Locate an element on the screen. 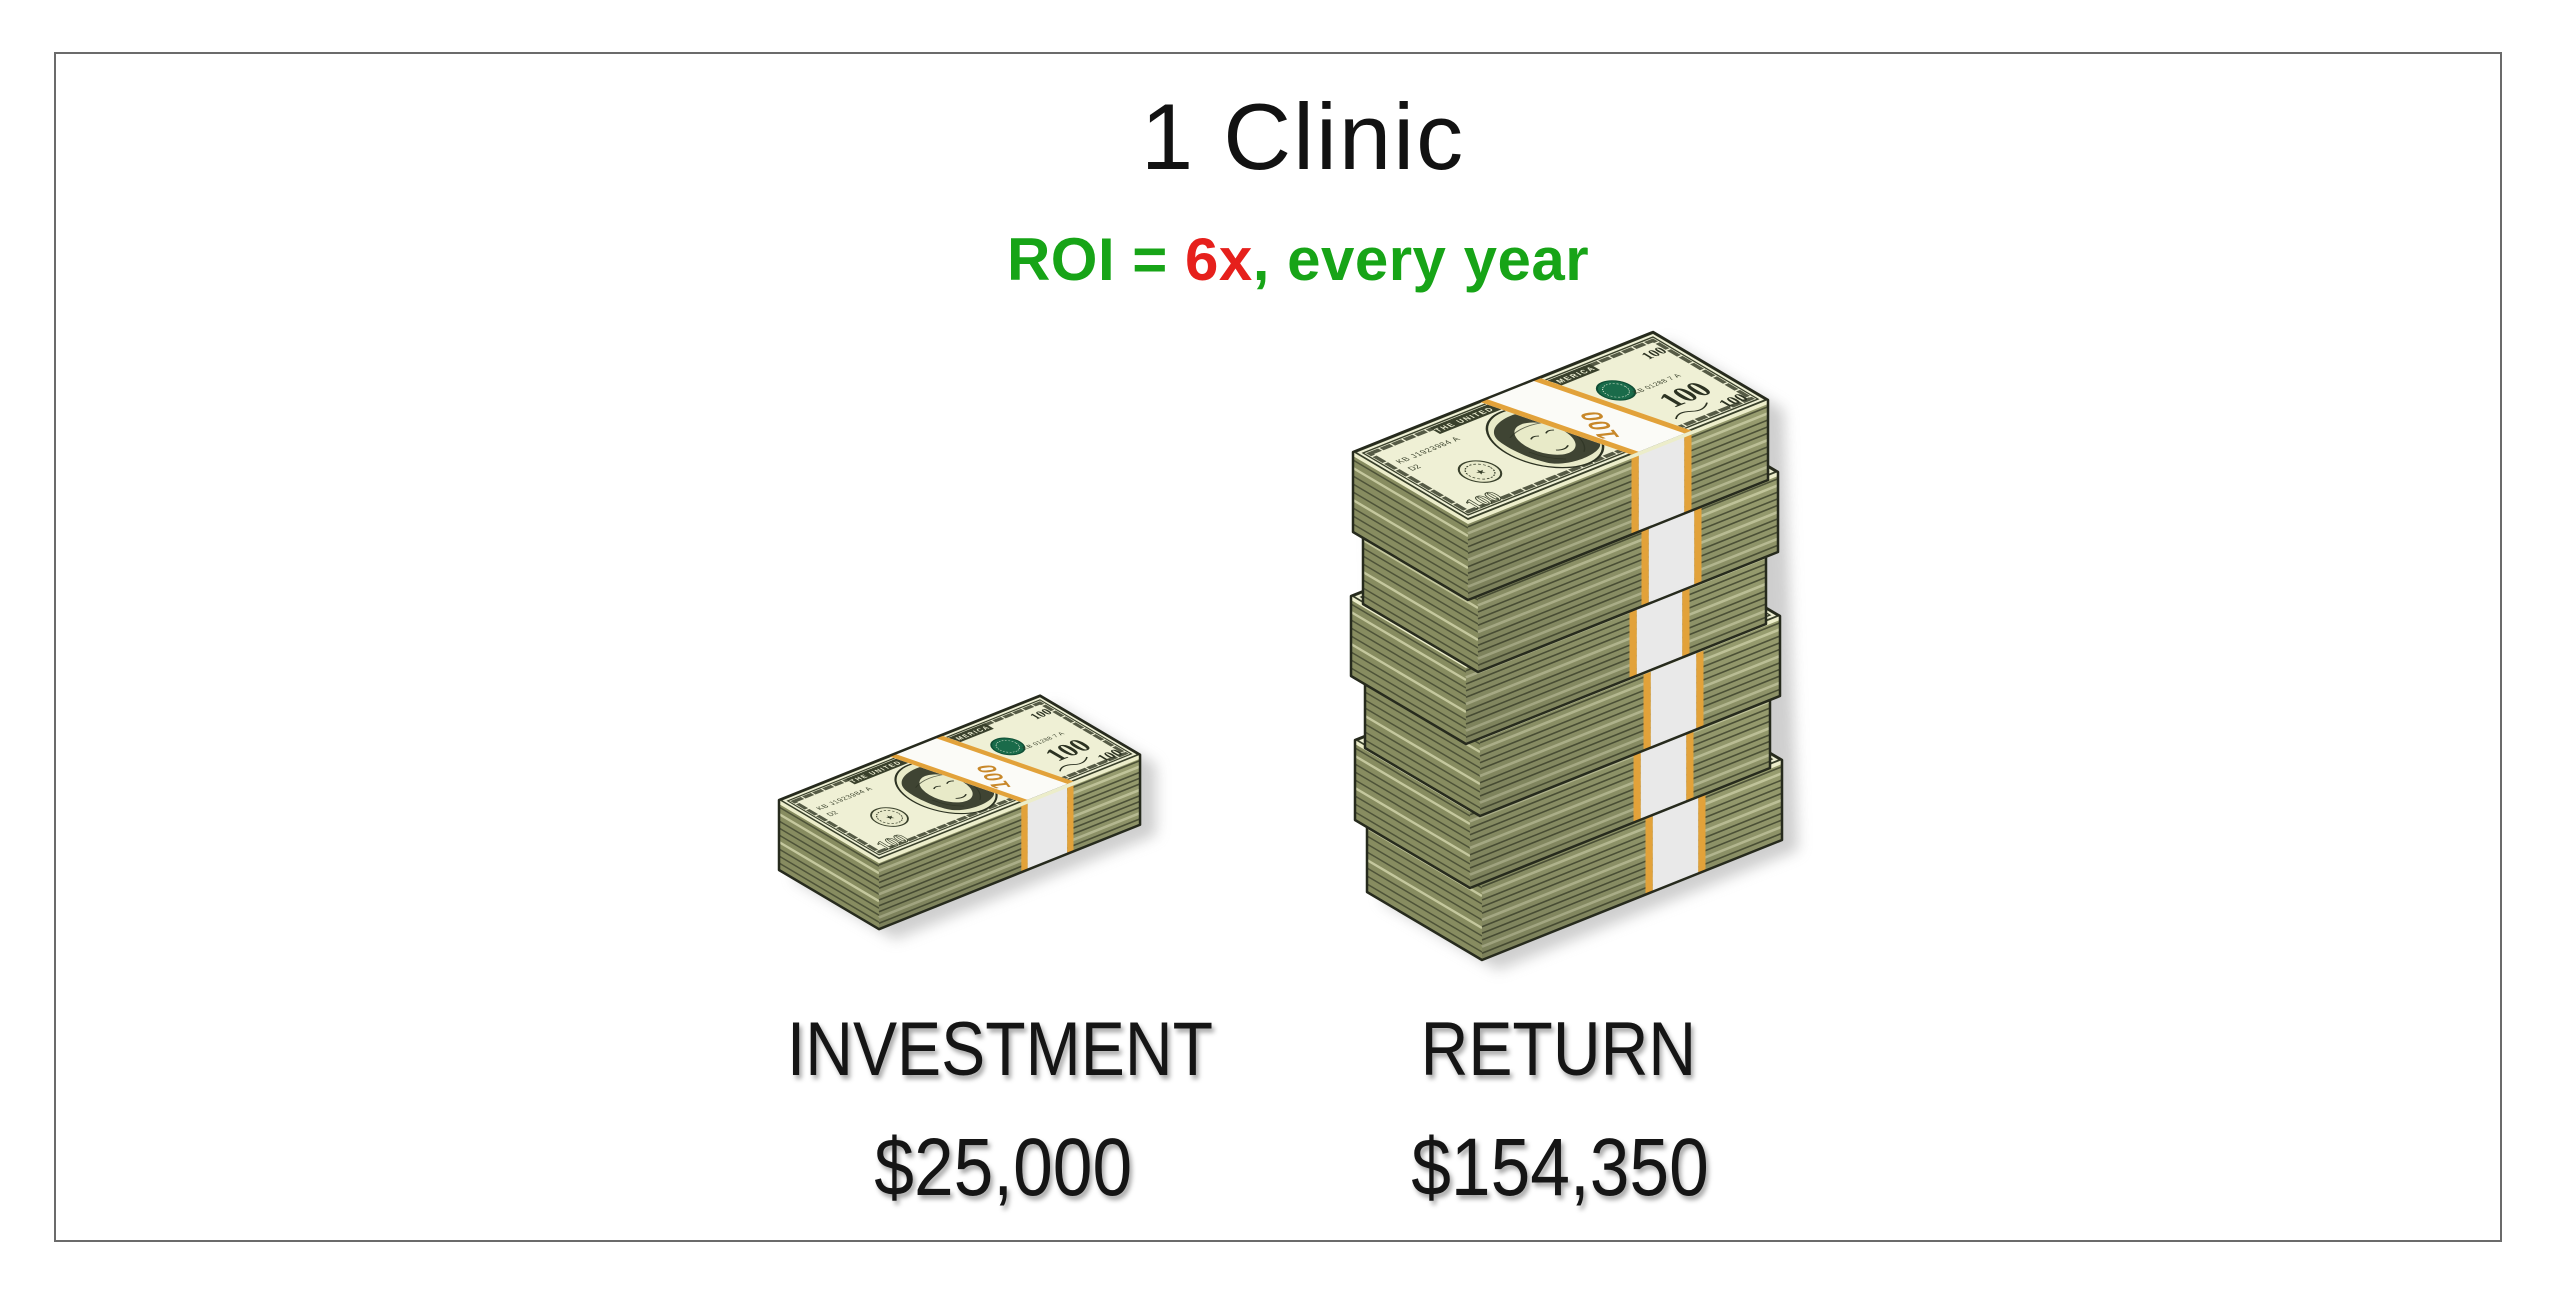  investment-label-text: INVESTMENT is located at coordinates (1000, 1049).